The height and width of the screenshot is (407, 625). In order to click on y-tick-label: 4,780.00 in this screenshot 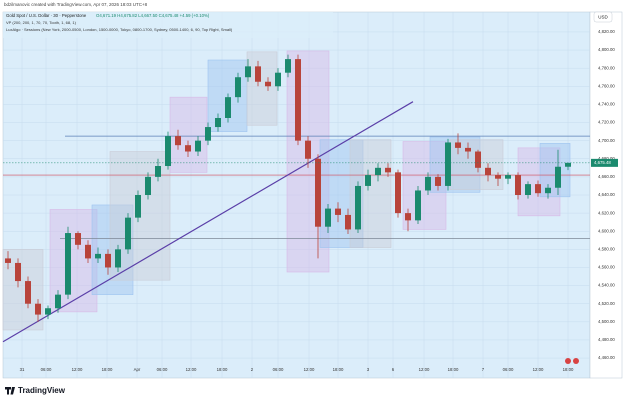, I will do `click(606, 67)`.